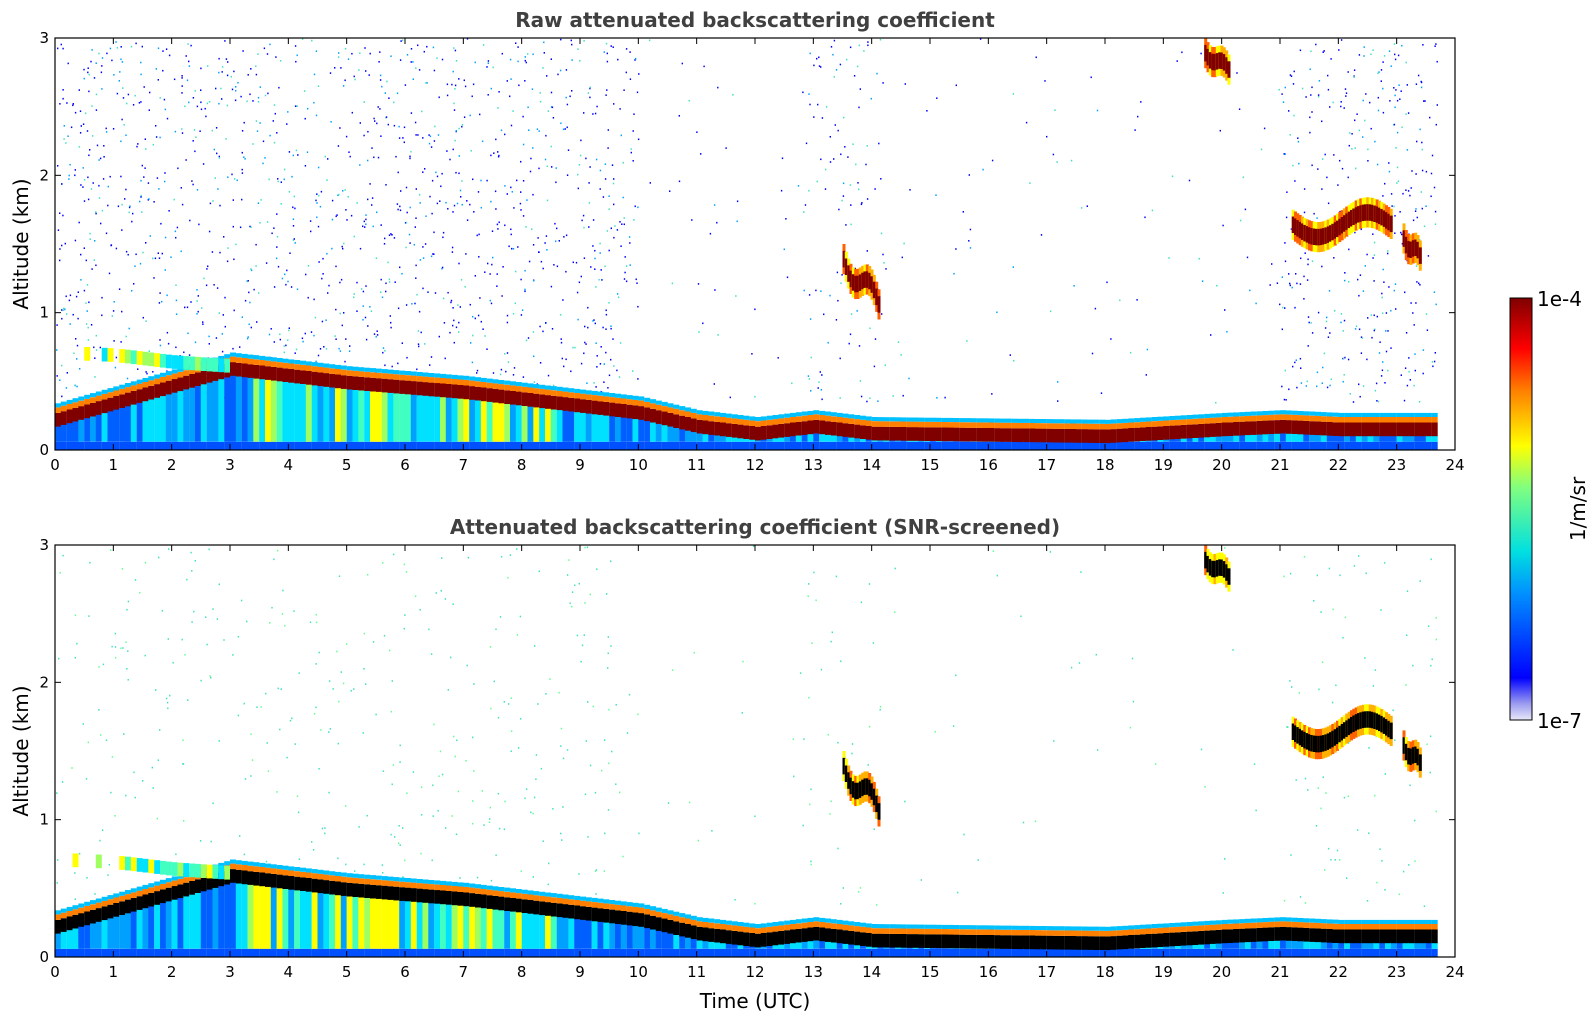  Describe the element at coordinates (157, 360) in the screenshot. I see `residual-layer-column` at that location.